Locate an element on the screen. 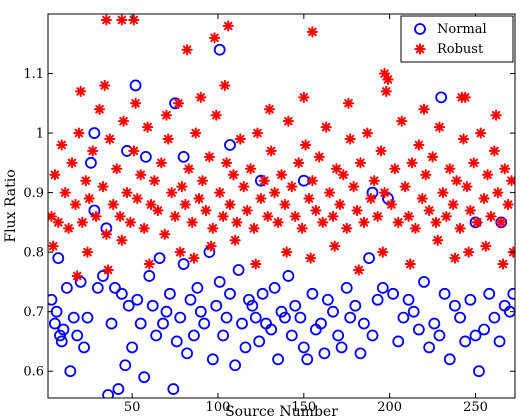 Image resolution: width=520 pixels, height=420 pixels. y-tick-label: 0.6 is located at coordinates (33, 372).